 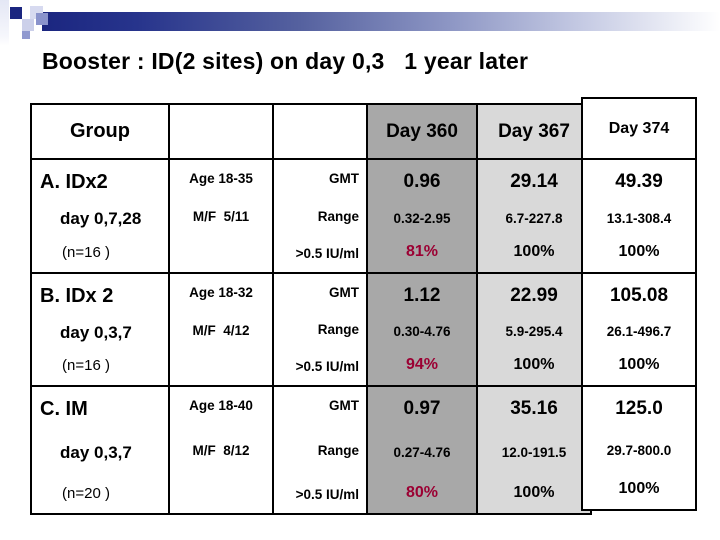 I want to click on deco-square-mid, so click(x=42, y=19).